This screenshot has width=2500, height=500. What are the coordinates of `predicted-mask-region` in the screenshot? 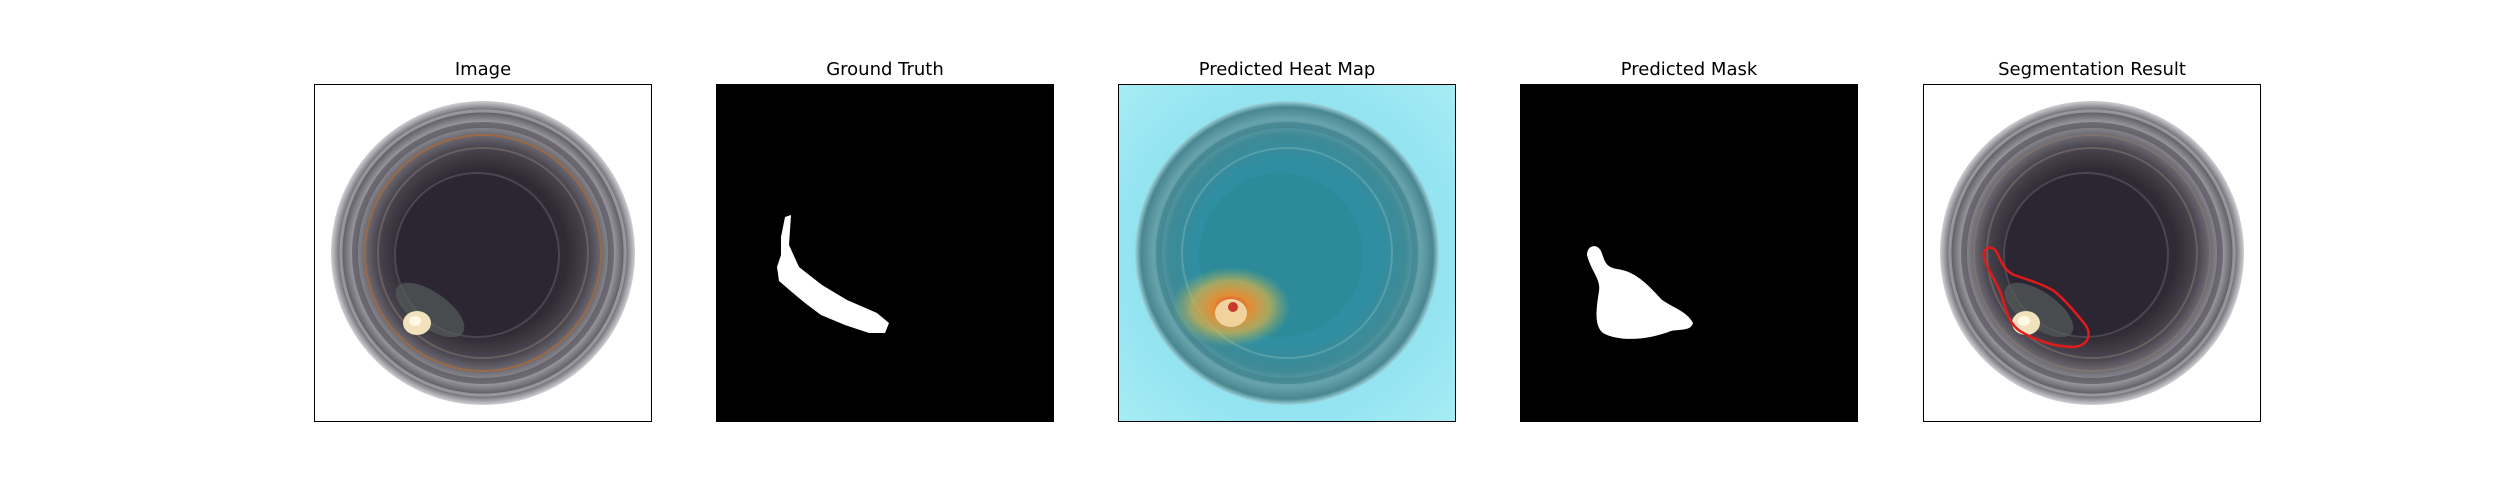 It's located at (1640, 292).